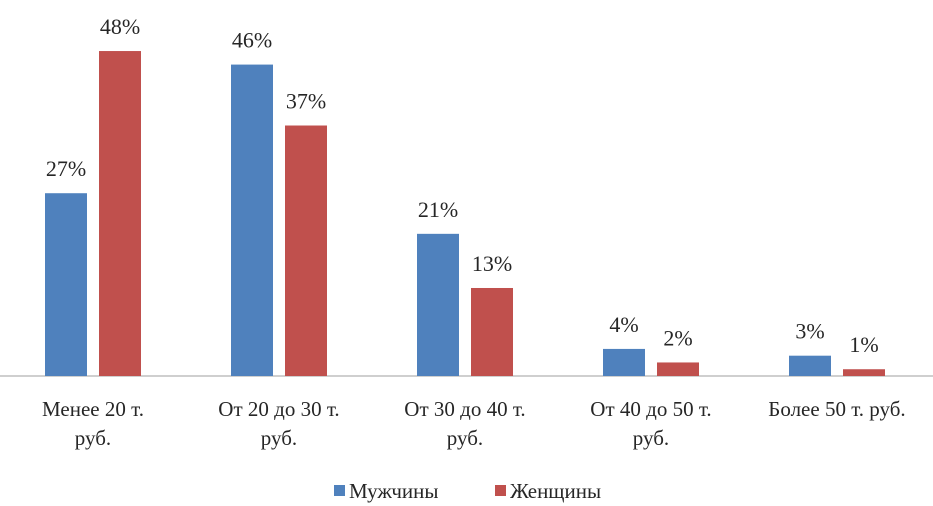 This screenshot has height=506, width=933. I want to click on data-label: 37%, so click(306, 101).